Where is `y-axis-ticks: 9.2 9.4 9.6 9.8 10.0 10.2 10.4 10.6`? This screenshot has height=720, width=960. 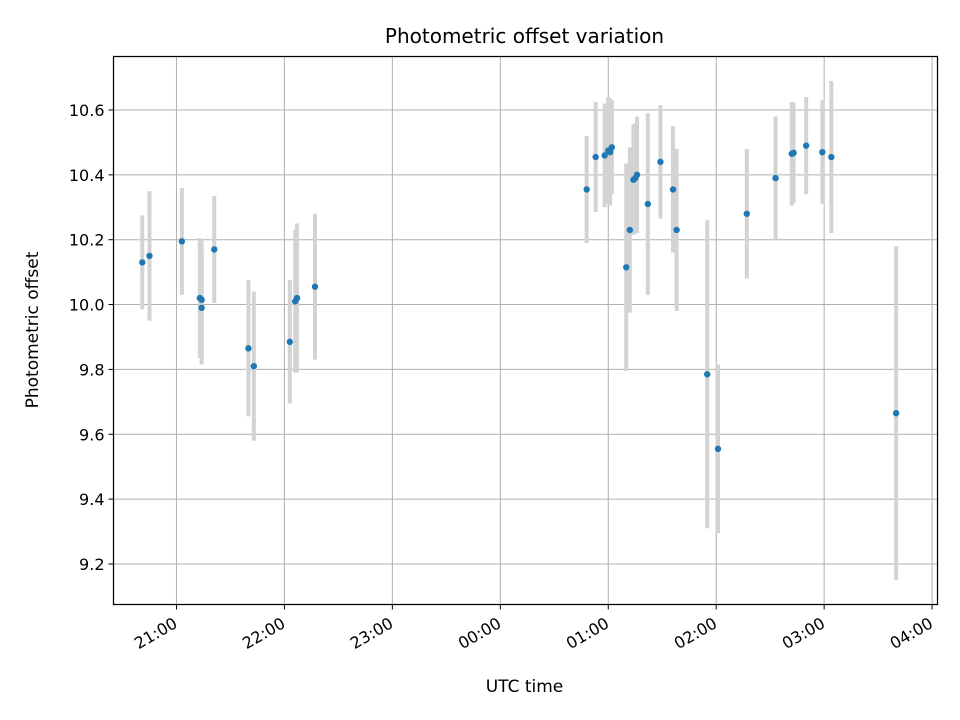 y-axis-ticks: 9.2 9.4 9.6 9.8 10.0 10.2 10.4 10.6 is located at coordinates (91, 337).